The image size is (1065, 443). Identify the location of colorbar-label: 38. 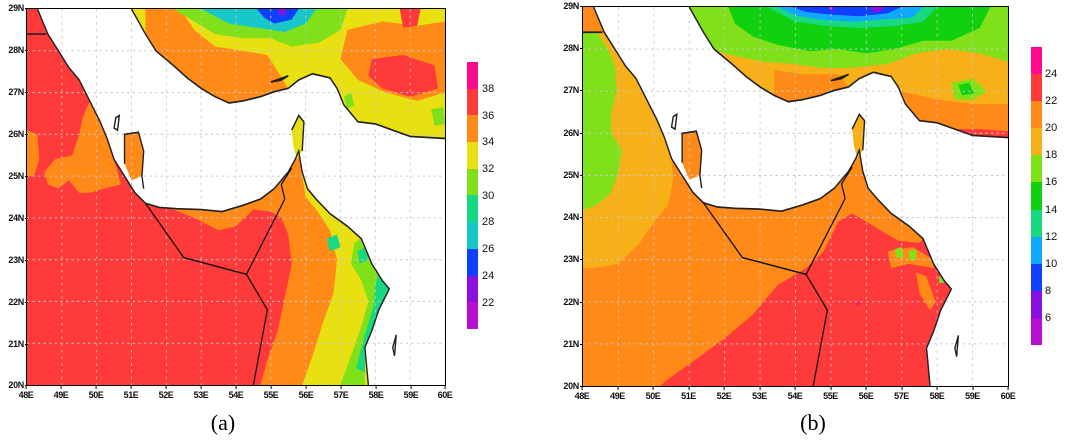
(488, 89).